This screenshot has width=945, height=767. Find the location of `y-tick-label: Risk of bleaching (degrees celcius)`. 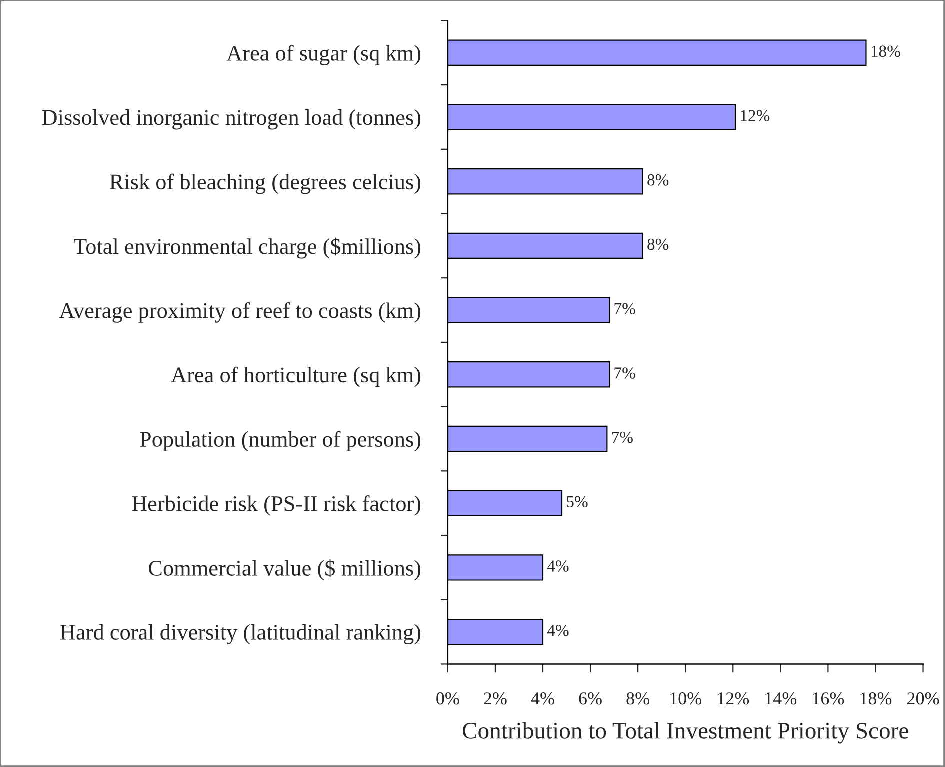

y-tick-label: Risk of bleaching (degrees celcius) is located at coordinates (265, 184).